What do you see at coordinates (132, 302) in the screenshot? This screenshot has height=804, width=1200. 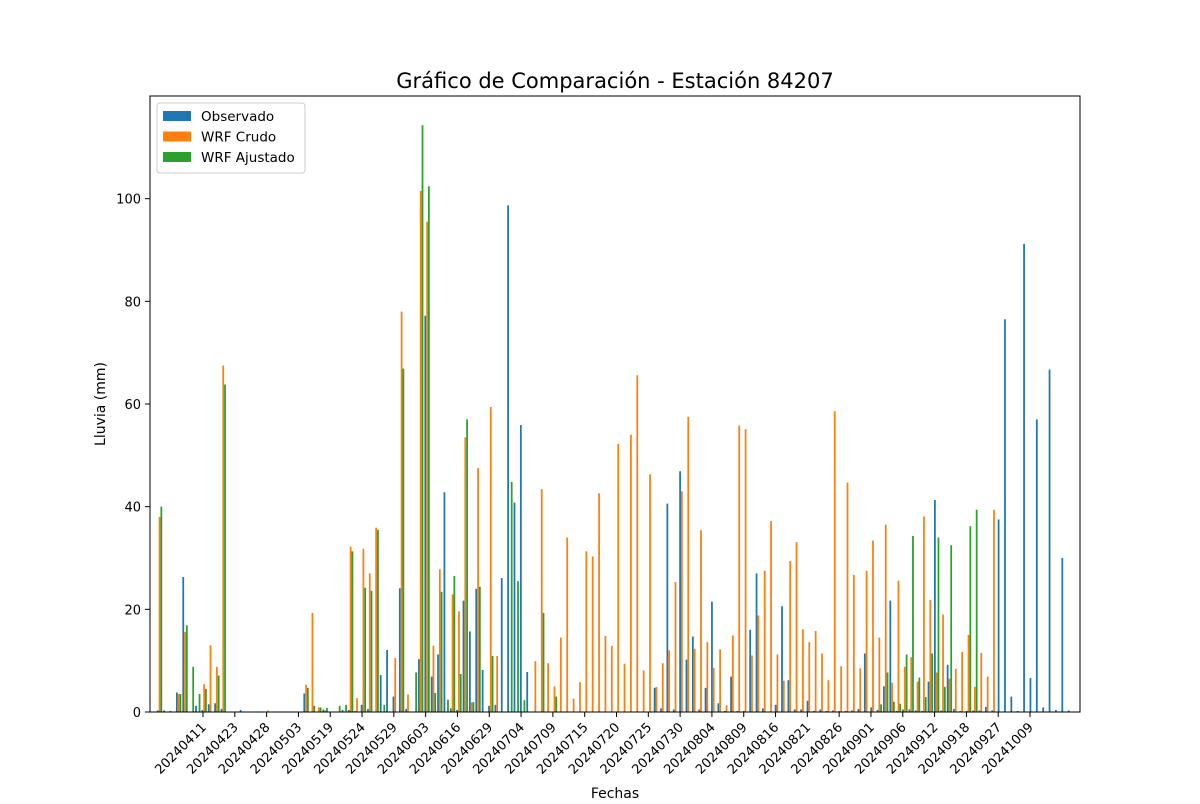 I see `y-tick-label: 80` at bounding box center [132, 302].